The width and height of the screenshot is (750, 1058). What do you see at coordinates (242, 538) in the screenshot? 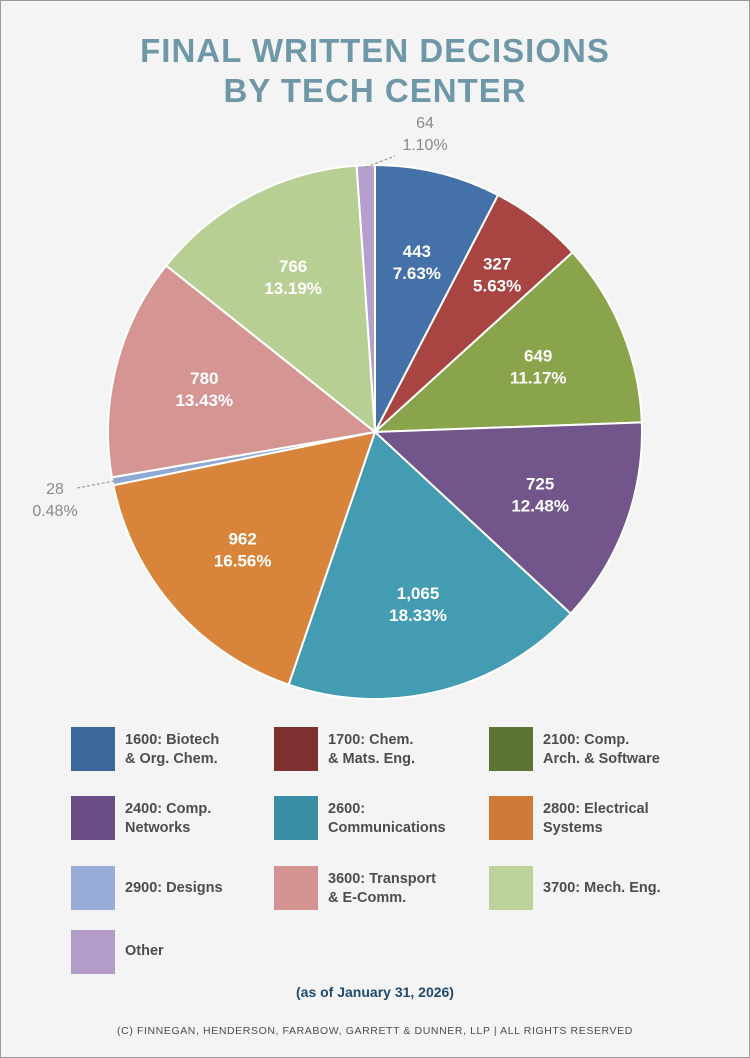
I see `slice-value-label: 962` at bounding box center [242, 538].